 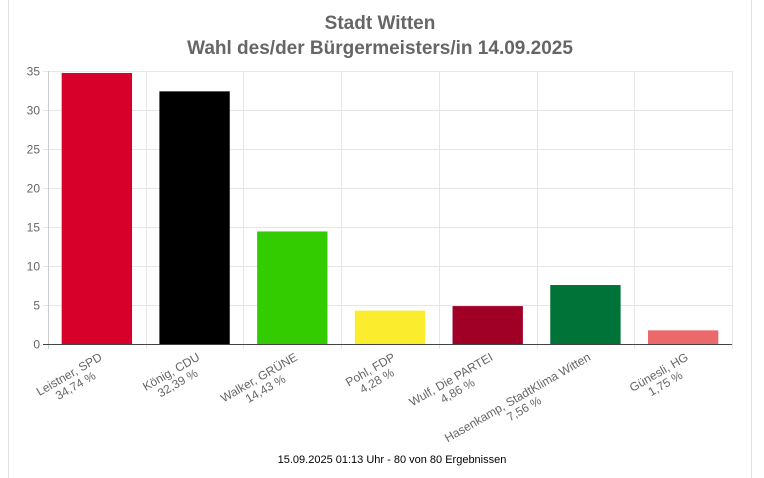 What do you see at coordinates (34, 150) in the screenshot?
I see `y-tick-label: 25` at bounding box center [34, 150].